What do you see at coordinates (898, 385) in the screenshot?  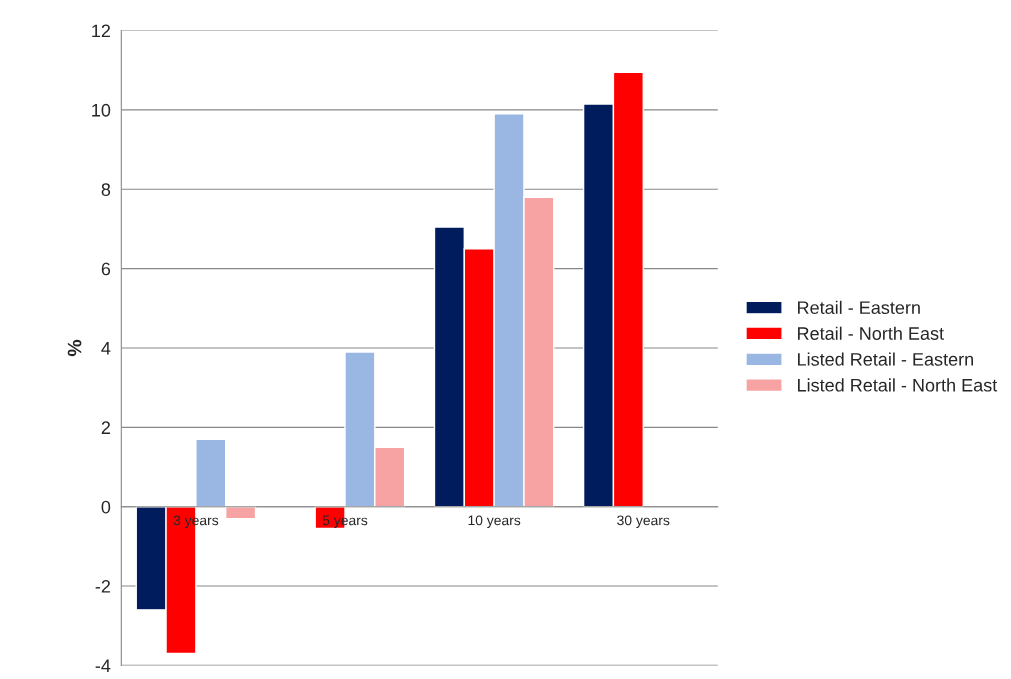 I see `legend-label: Listed Retail - North East` at bounding box center [898, 385].